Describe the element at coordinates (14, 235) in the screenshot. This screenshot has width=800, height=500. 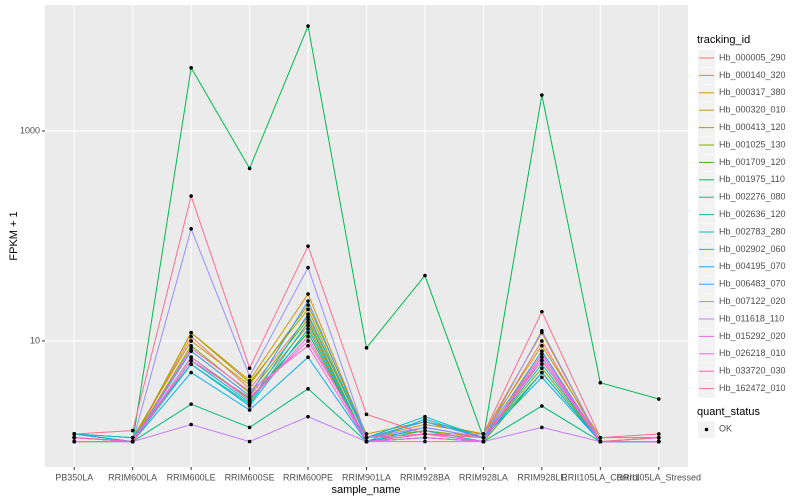
I see `y-axis-title: FPKM + 1` at that location.